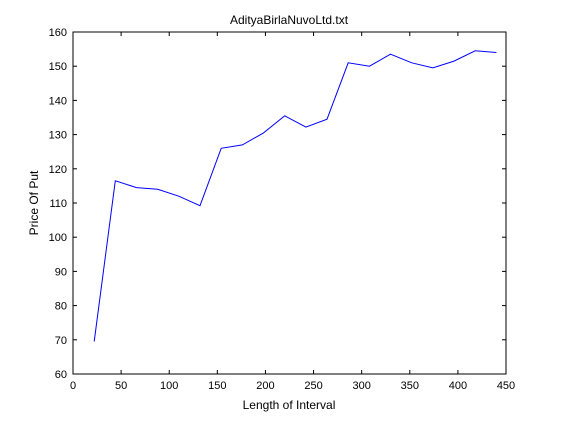  What do you see at coordinates (265, 386) in the screenshot?
I see `x-tick-label: 200` at bounding box center [265, 386].